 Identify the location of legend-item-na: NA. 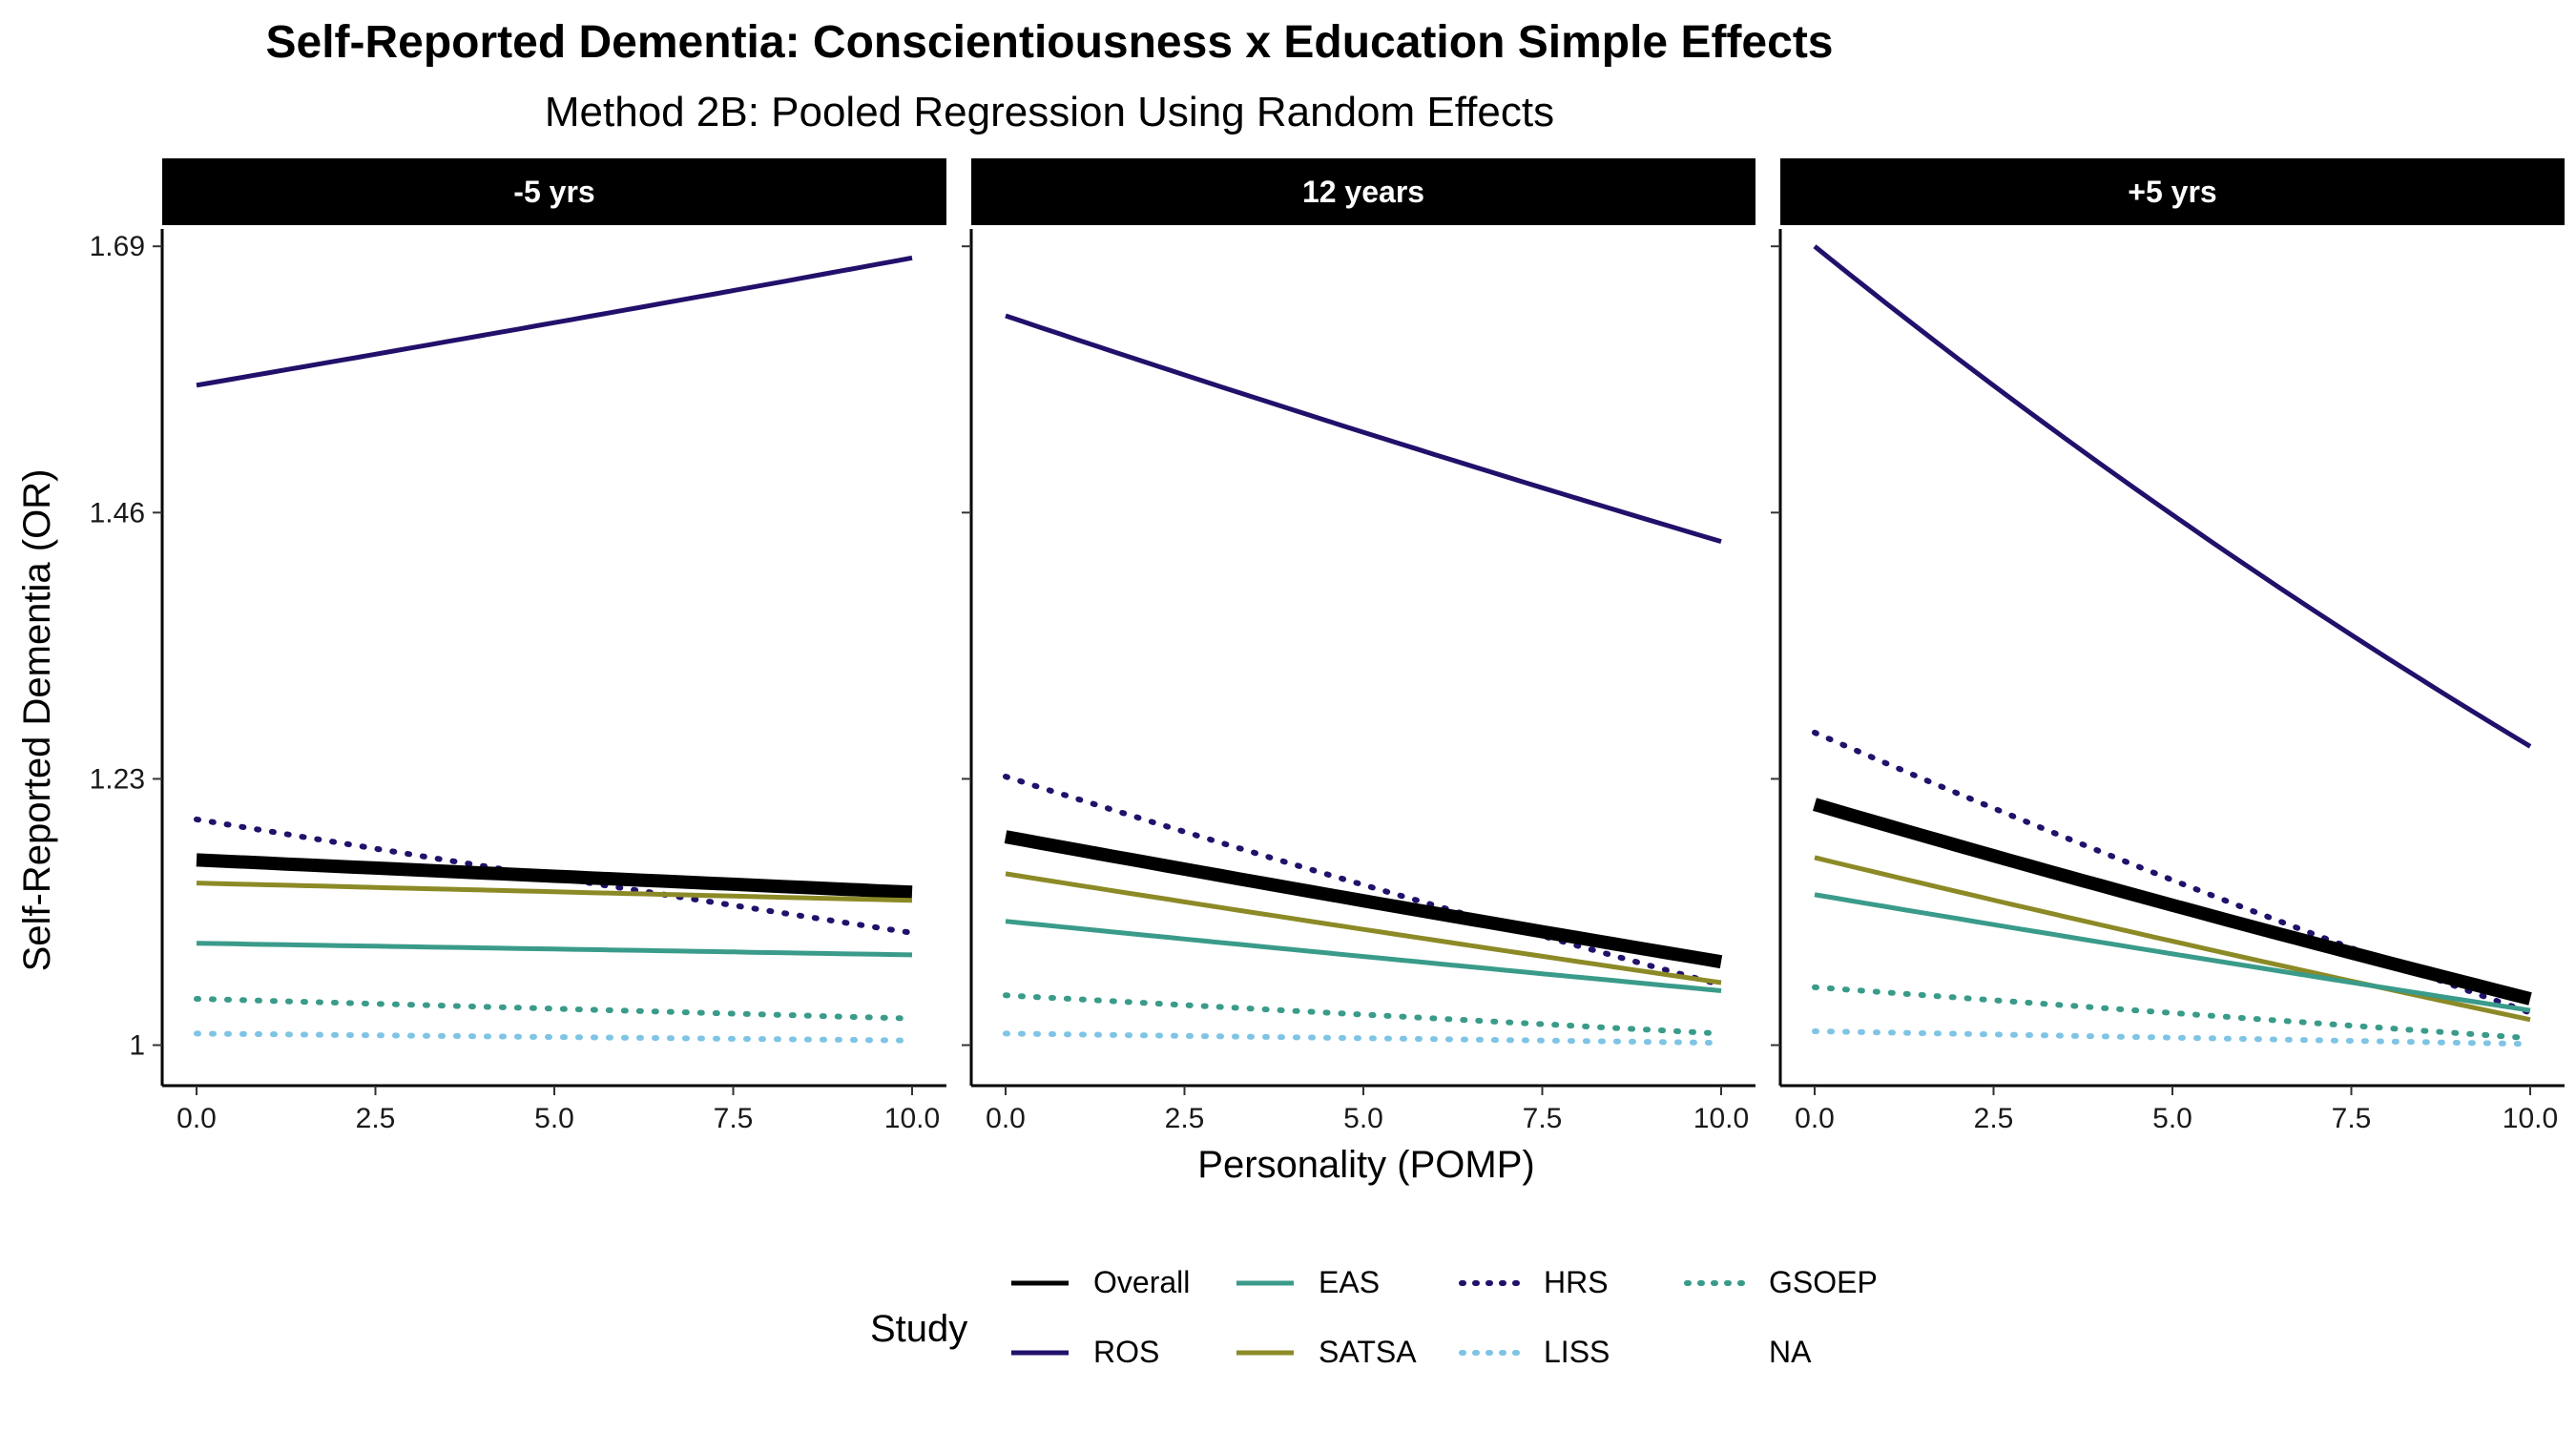
(1790, 1352).